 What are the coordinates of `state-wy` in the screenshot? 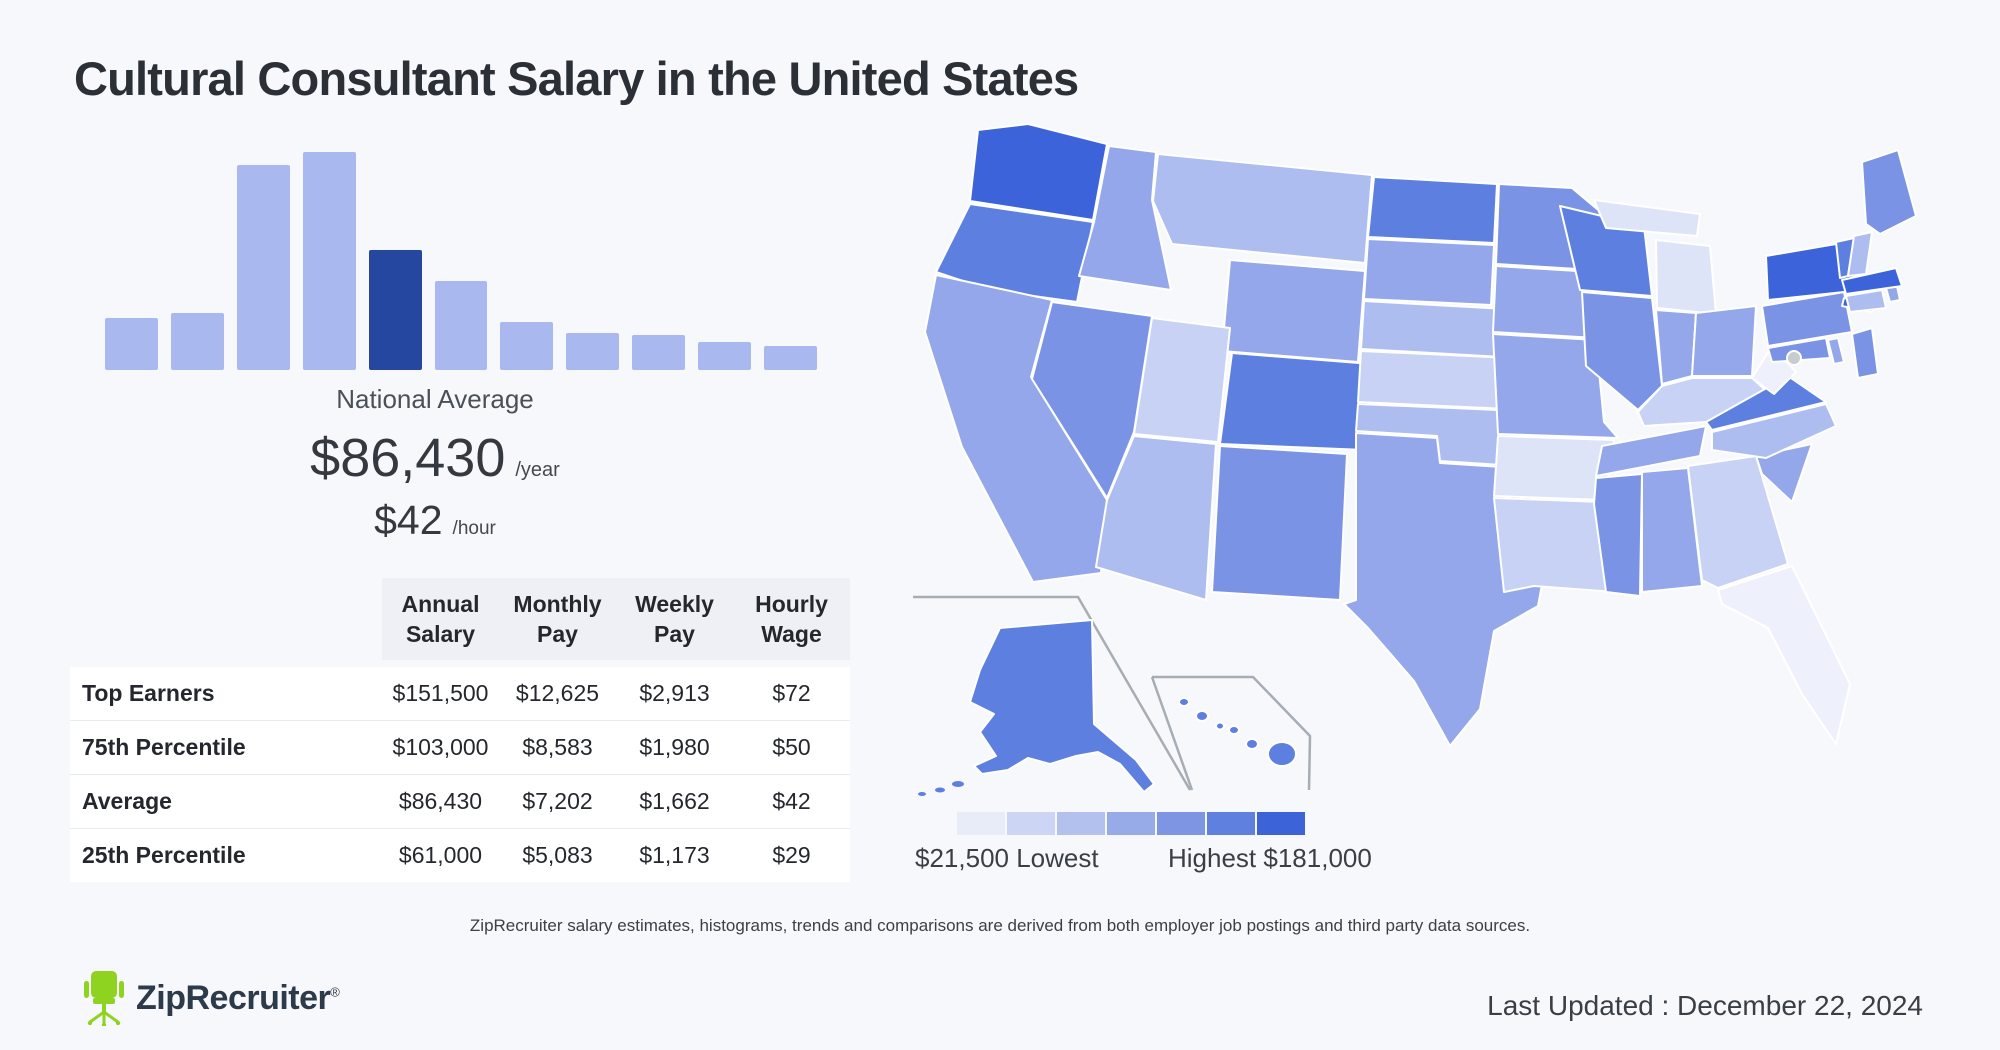 It's located at (1293, 311).